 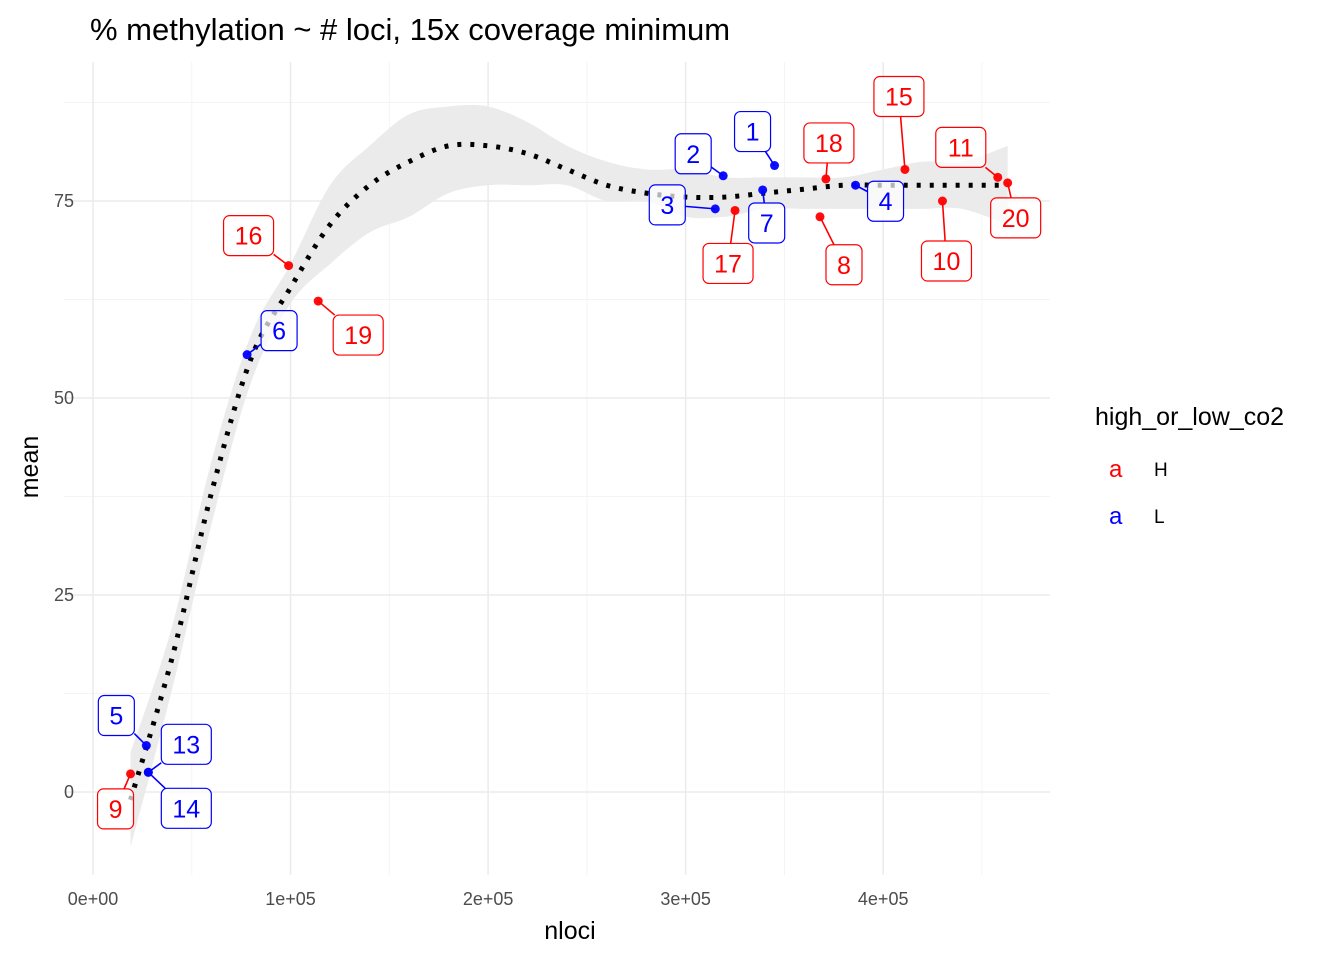 I want to click on point-label: 10, so click(x=946, y=261).